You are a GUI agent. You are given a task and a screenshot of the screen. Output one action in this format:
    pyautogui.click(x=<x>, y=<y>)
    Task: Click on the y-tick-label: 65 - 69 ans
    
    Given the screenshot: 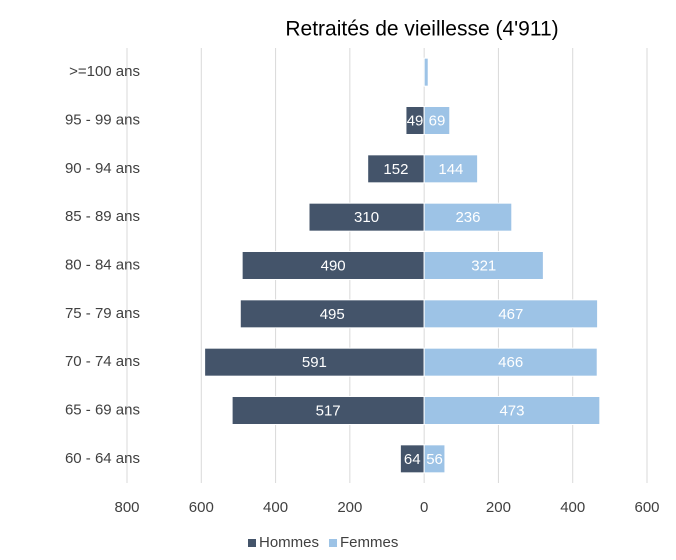 What is the action you would take?
    pyautogui.click(x=102, y=409)
    